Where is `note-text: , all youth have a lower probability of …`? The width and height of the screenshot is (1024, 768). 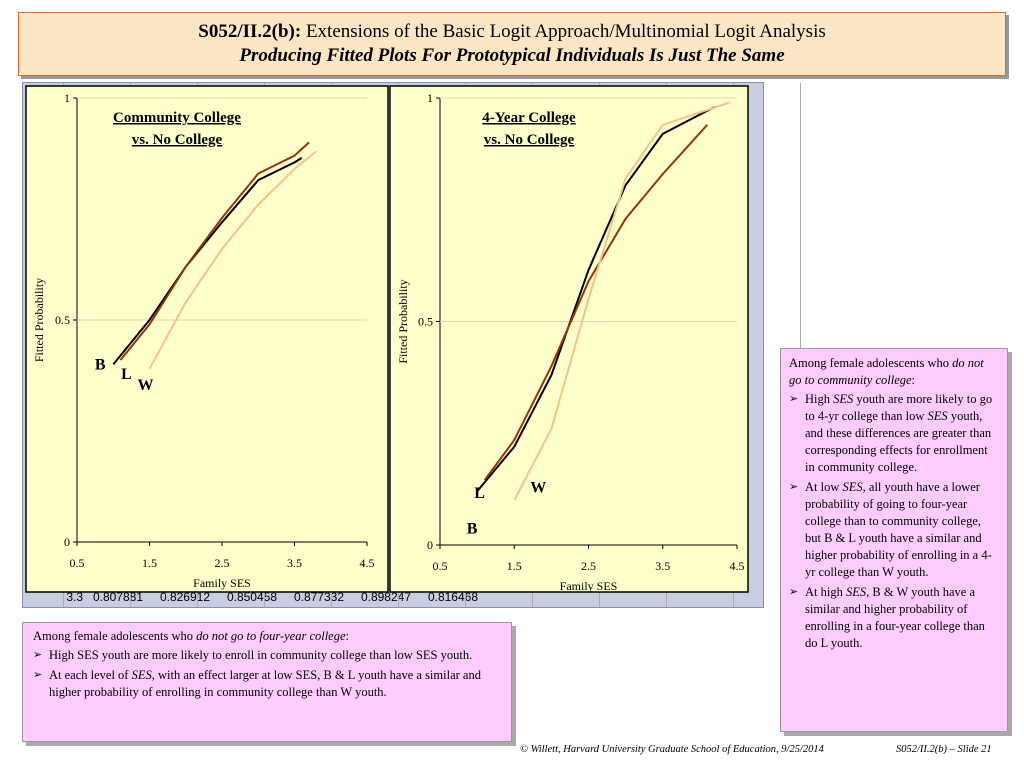 note-text: , all youth have a lower probability of … is located at coordinates (898, 529).